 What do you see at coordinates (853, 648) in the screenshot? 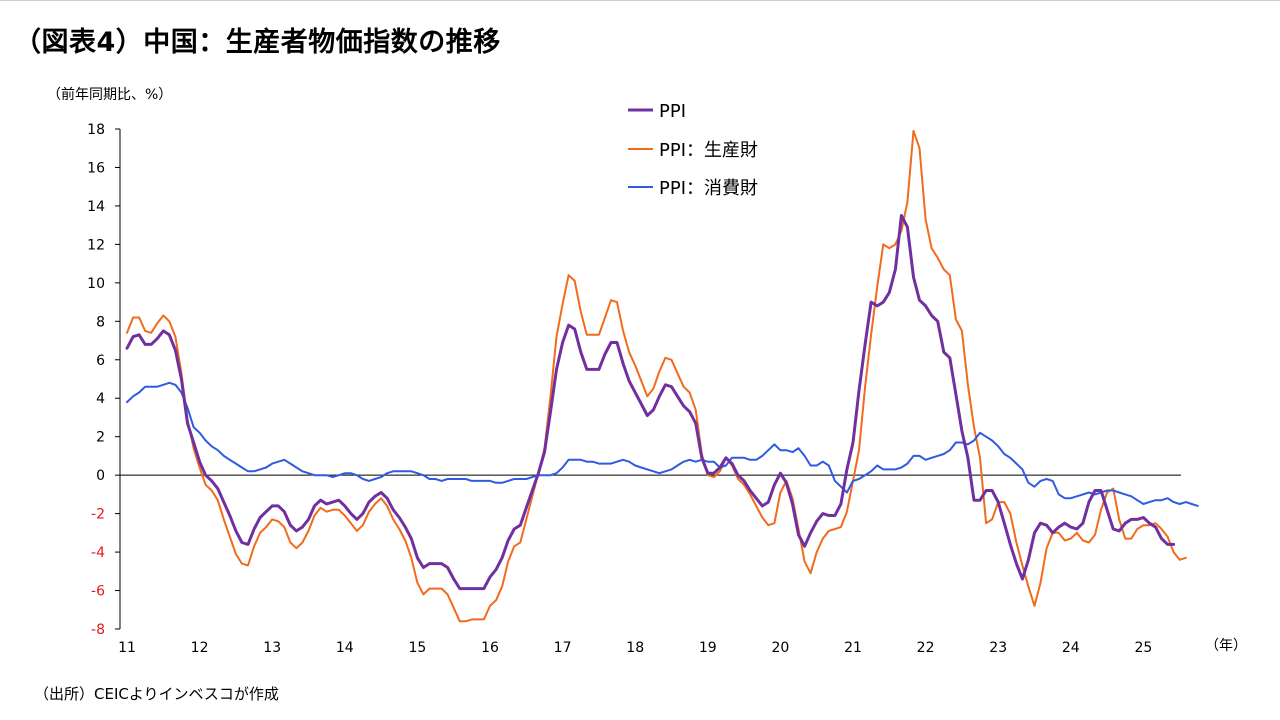
I see `x-tick-label: 21` at bounding box center [853, 648].